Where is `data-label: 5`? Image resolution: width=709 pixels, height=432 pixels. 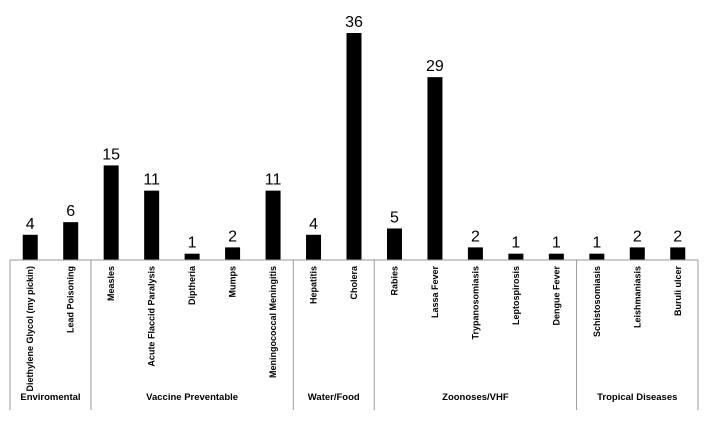
data-label: 5 is located at coordinates (394, 217).